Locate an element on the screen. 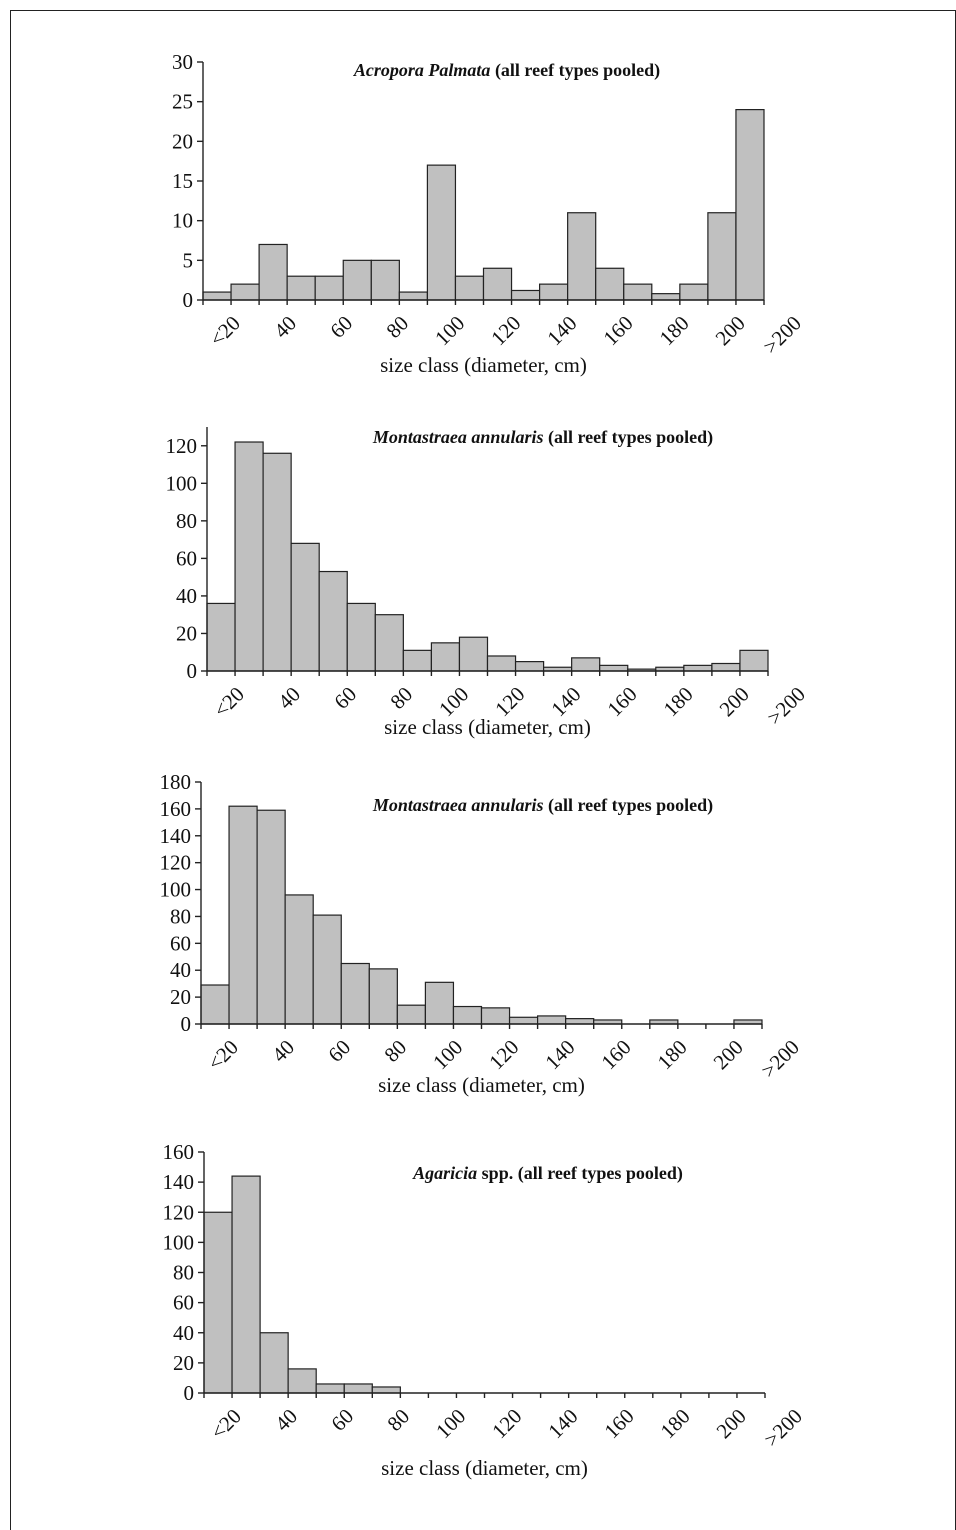 The height and width of the screenshot is (1530, 956). x-tick-label: 100 is located at coordinates (447, 1054).